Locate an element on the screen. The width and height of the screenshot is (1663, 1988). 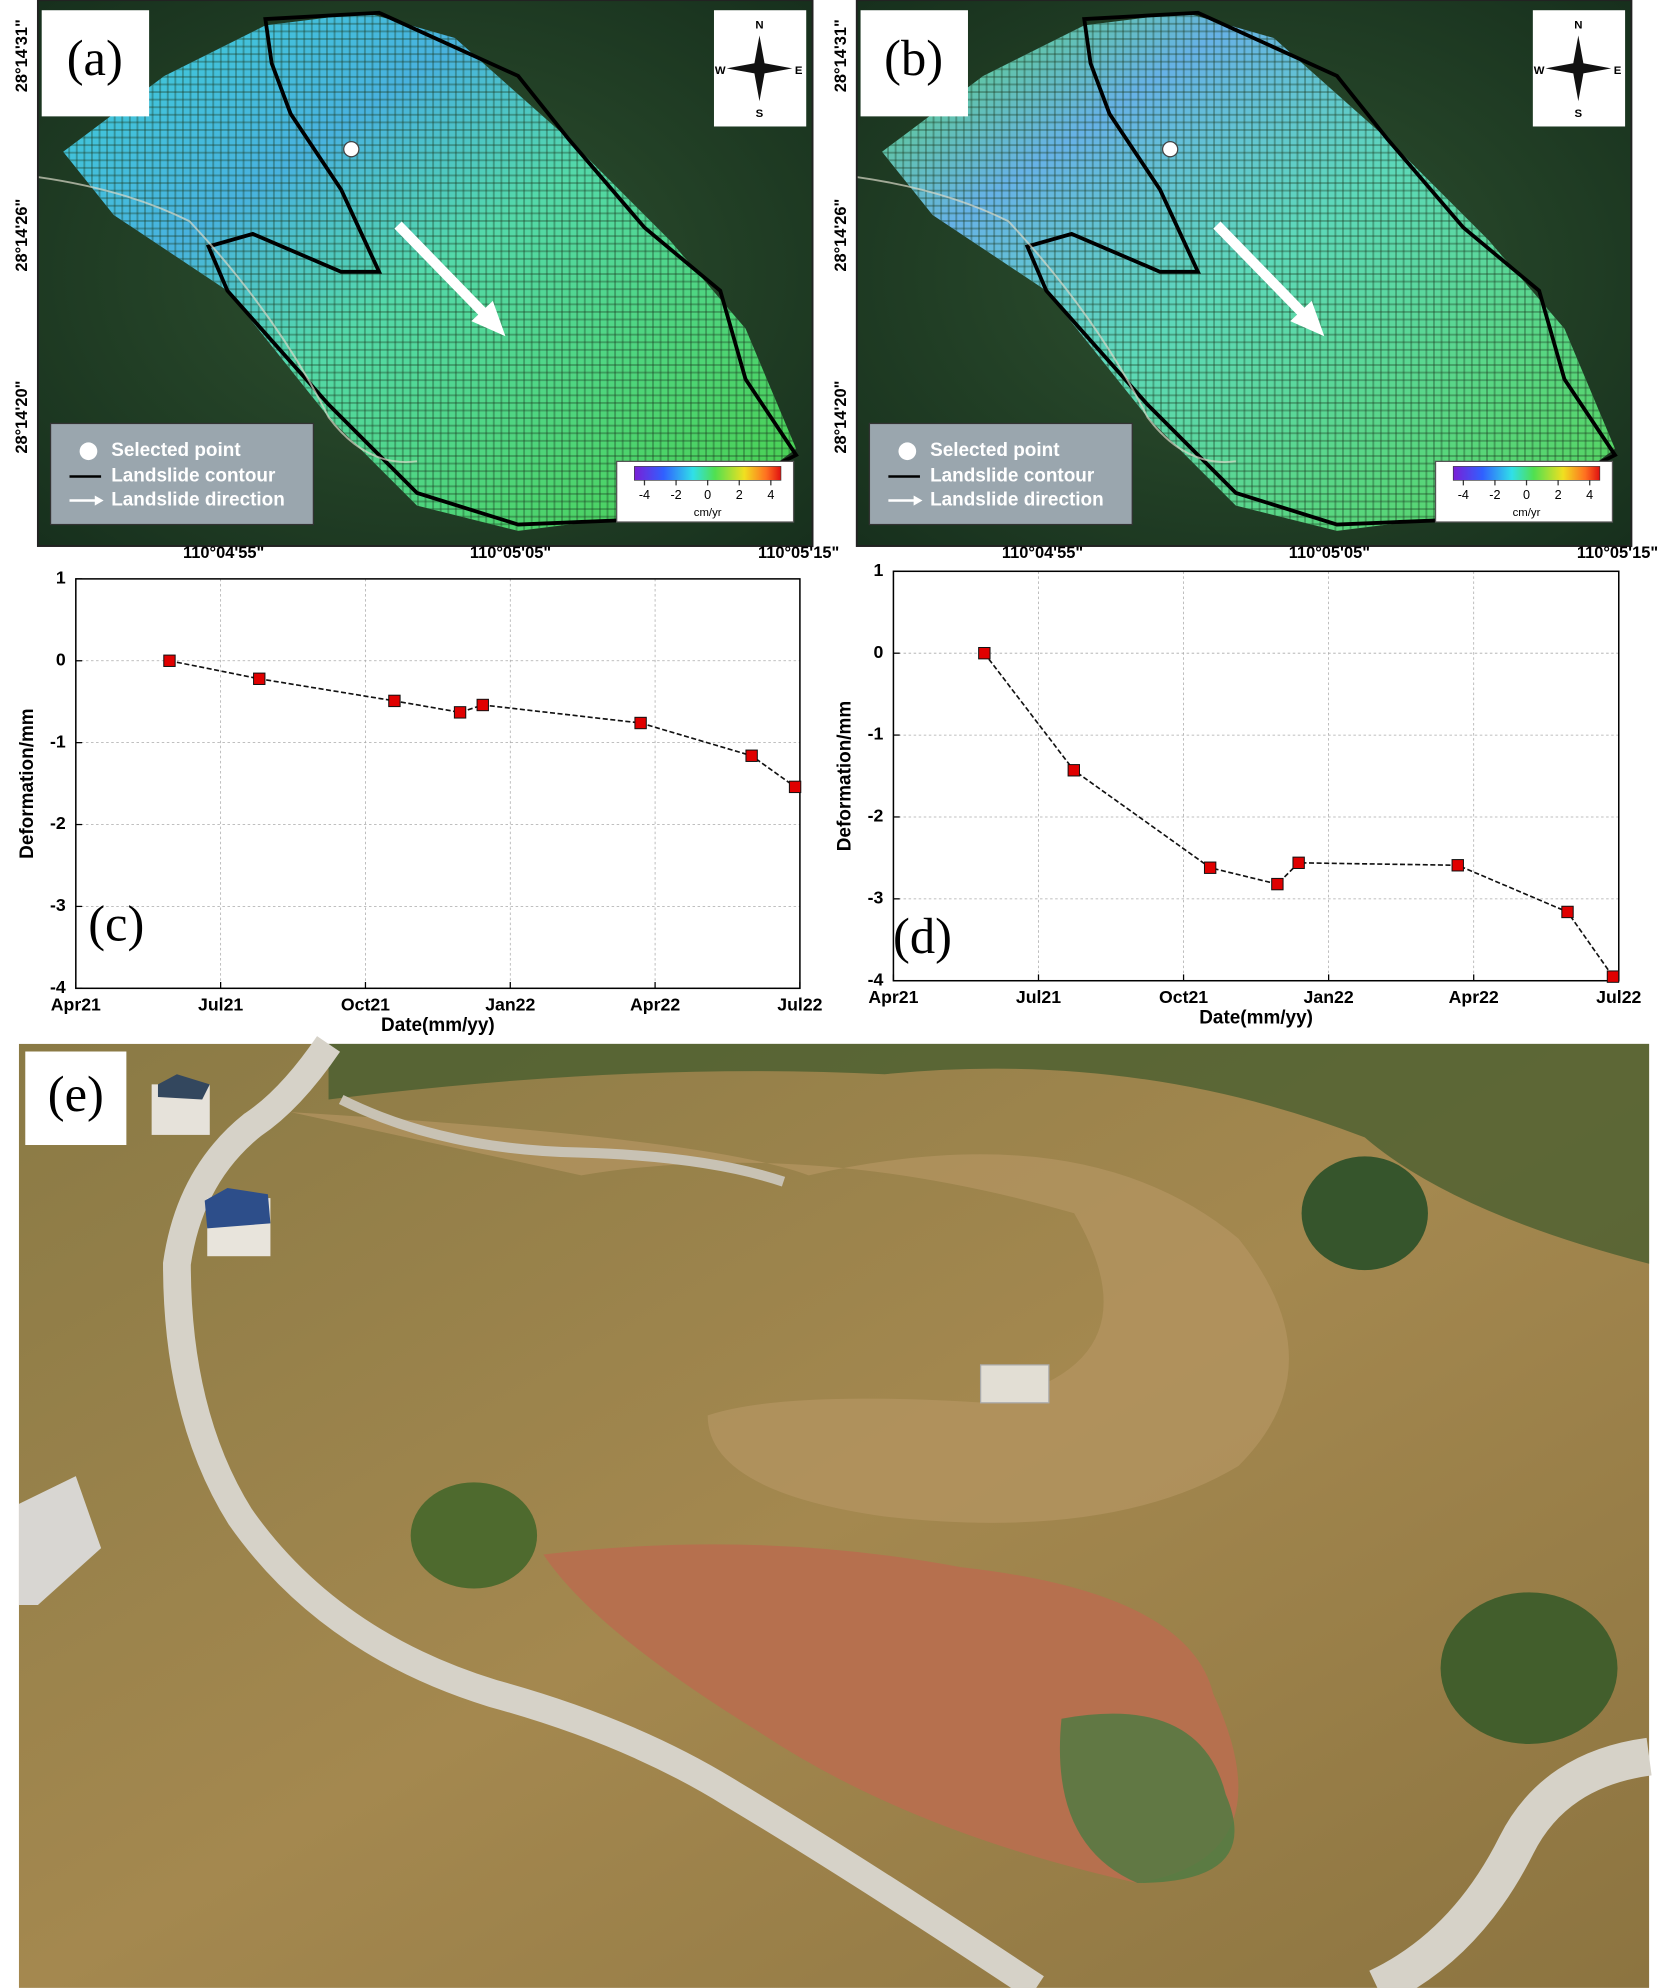
compass-letter: N is located at coordinates (1578, 25).